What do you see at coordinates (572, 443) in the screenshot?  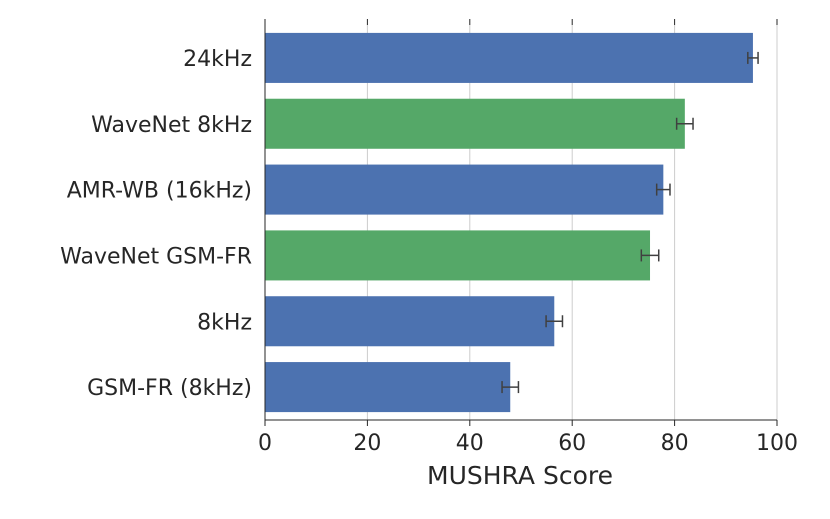 I see `x-tick-label-3: 60` at bounding box center [572, 443].